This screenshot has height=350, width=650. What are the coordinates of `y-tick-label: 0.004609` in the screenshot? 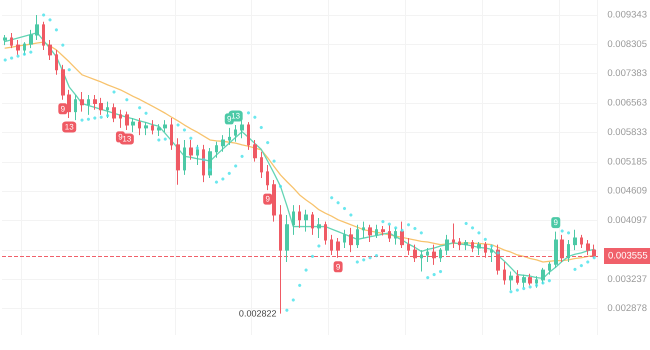 It's located at (627, 191).